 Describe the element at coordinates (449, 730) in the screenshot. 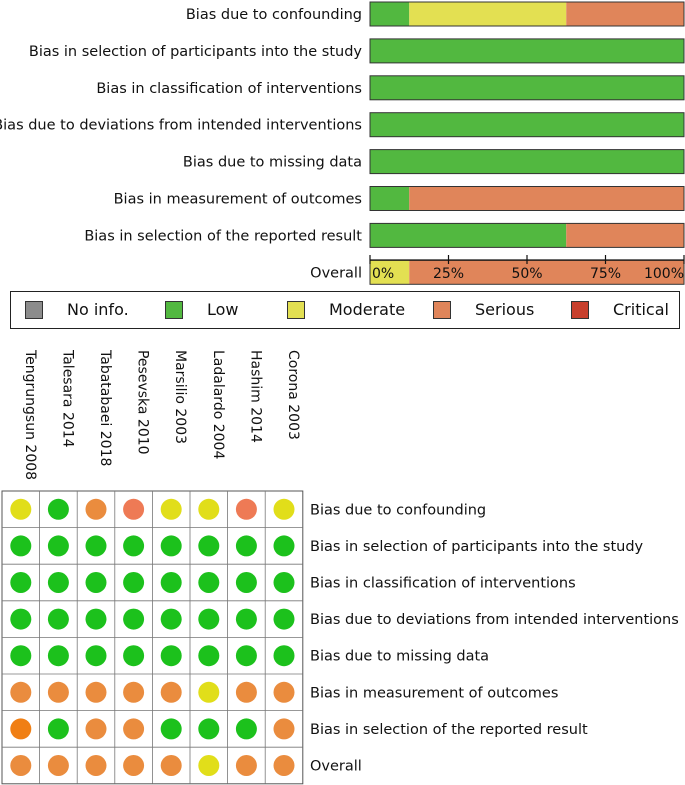

I see `domain-label-bias-in-selection-of-the-reported-result: Bias in selection of the reported result` at that location.